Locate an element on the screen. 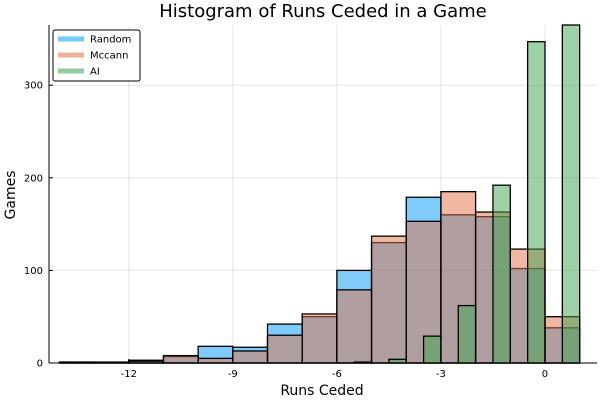 The width and height of the screenshot is (600, 400). x-tick-label: 0 is located at coordinates (545, 374).